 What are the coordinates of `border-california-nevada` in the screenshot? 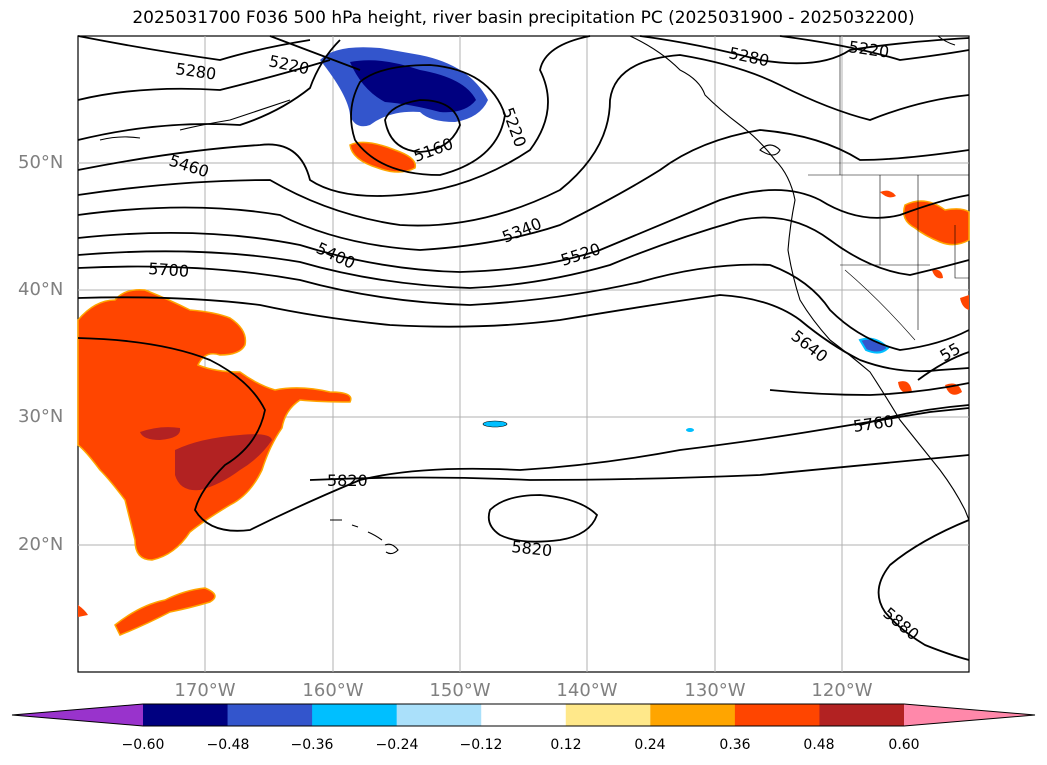 It's located at (880, 305).